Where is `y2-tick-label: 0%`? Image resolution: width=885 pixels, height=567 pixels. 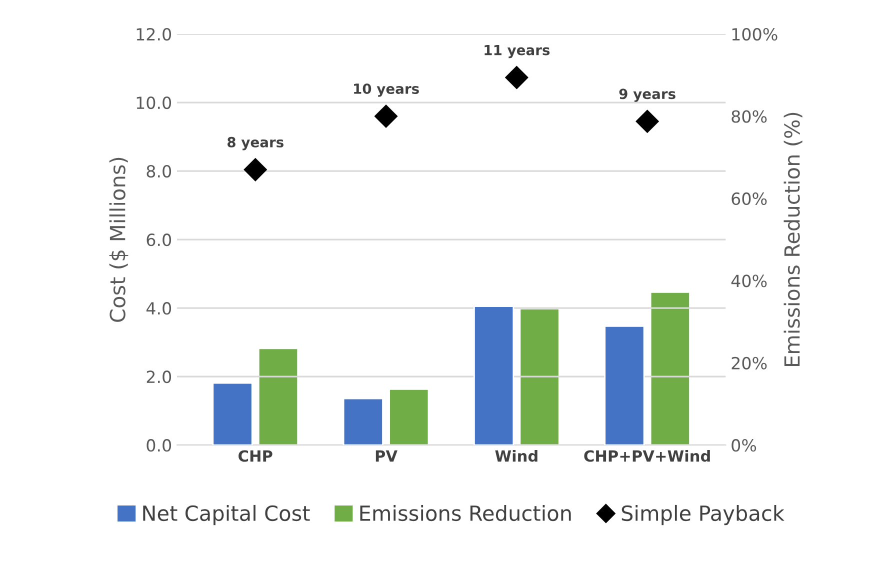 y2-tick-label: 0% is located at coordinates (744, 445).